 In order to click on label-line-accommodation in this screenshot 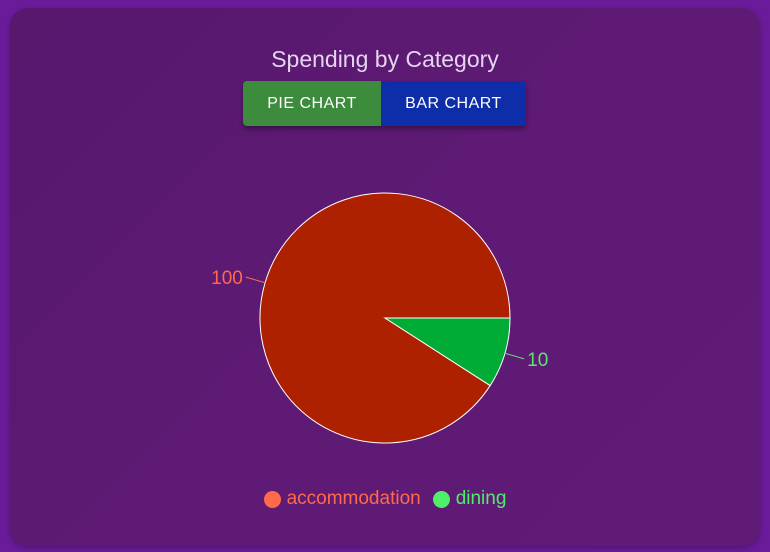, I will do `click(255, 280)`.